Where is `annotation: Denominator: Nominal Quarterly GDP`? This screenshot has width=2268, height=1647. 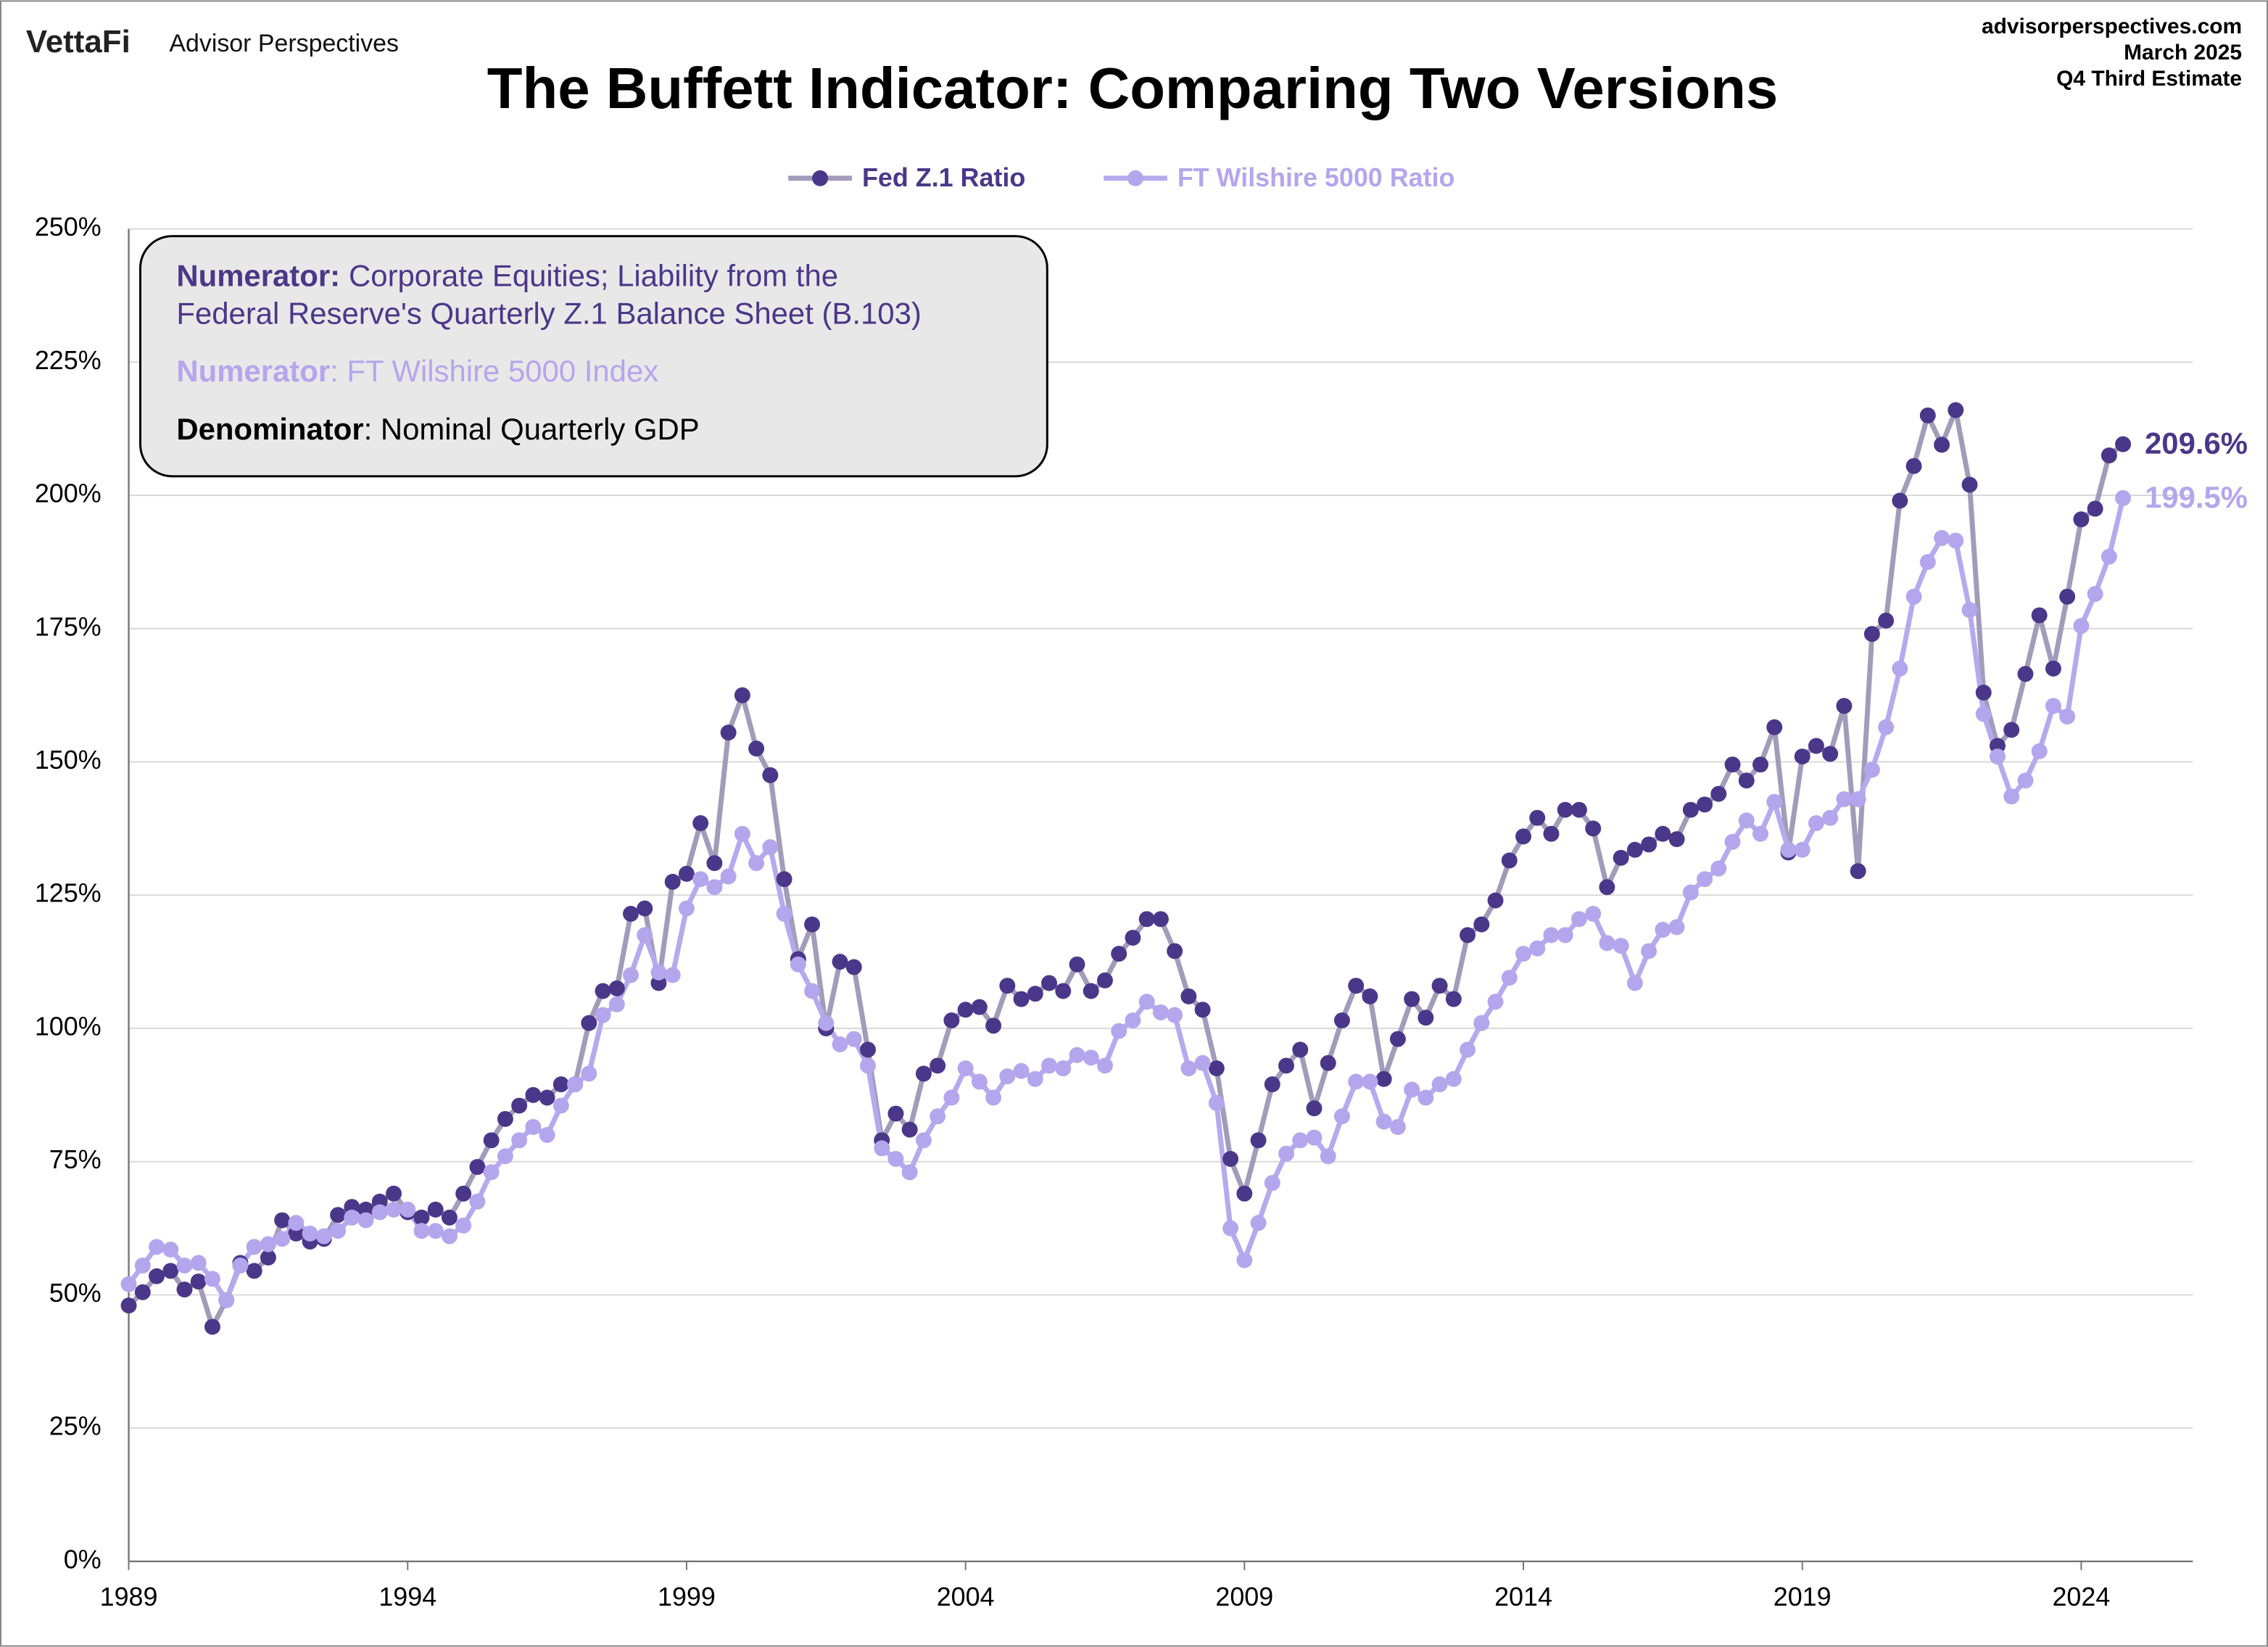
annotation: Denominator: Nominal Quarterly GDP is located at coordinates (437, 429).